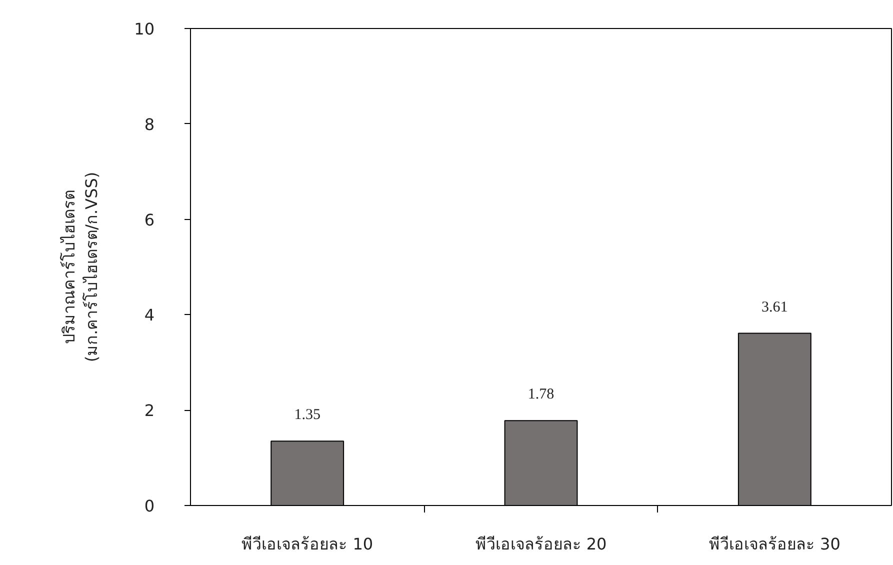  Describe the element at coordinates (149, 506) in the screenshot. I see `y-tick-label: 0` at that location.